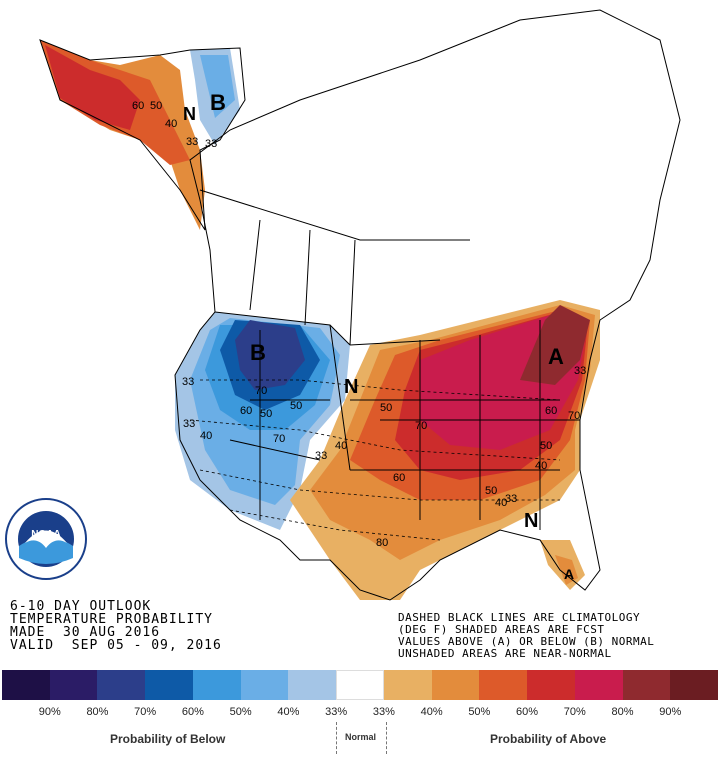 This screenshot has height=760, width=719. What do you see at coordinates (351, 387) in the screenshot?
I see `label-N-plains: N` at bounding box center [351, 387].